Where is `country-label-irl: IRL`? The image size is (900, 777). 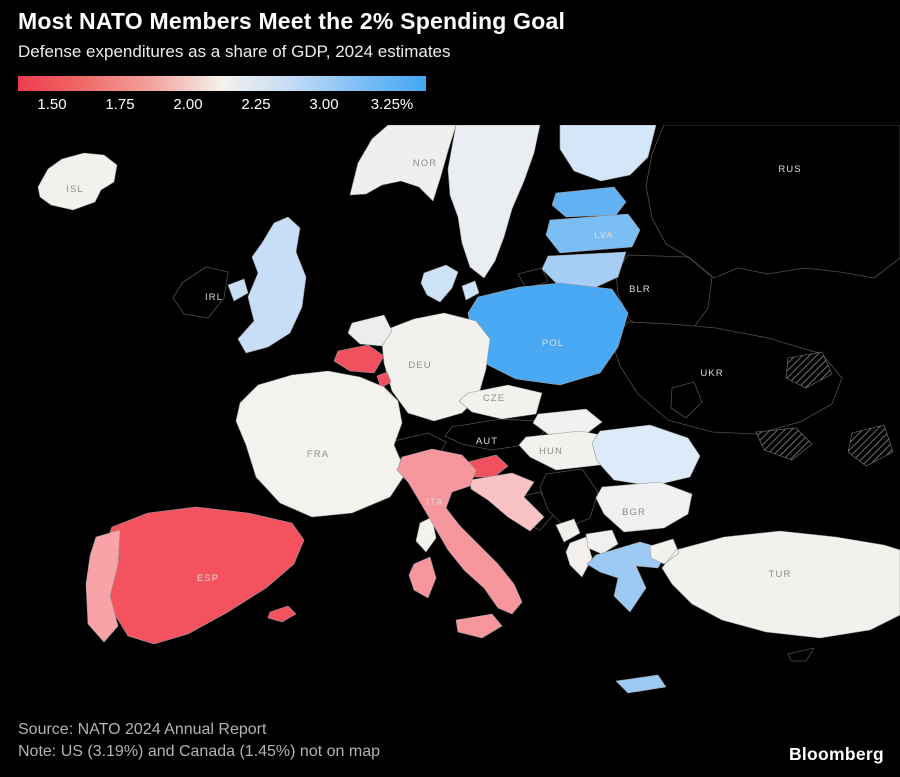
country-label-irl: IRL is located at coordinates (214, 297).